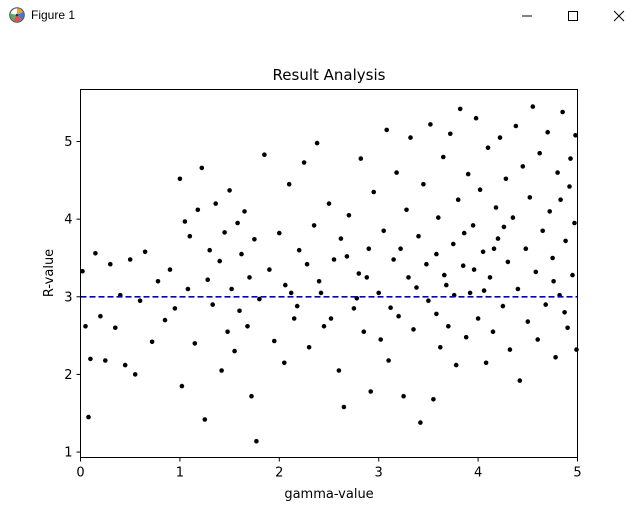  What do you see at coordinates (68, 375) in the screenshot?
I see `y-tick-label: 2` at bounding box center [68, 375].